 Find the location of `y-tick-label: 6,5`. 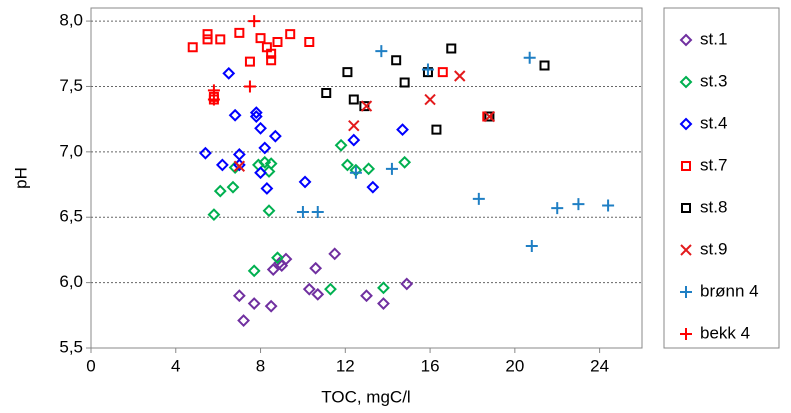

y-tick-label: 6,5 is located at coordinates (71, 216).